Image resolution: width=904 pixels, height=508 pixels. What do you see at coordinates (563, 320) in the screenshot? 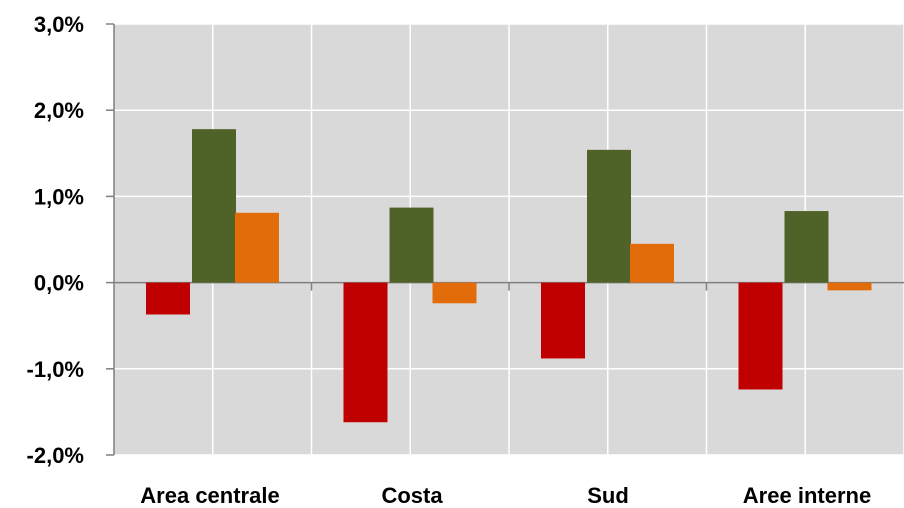
I see `bar-s1-sud` at bounding box center [563, 320].